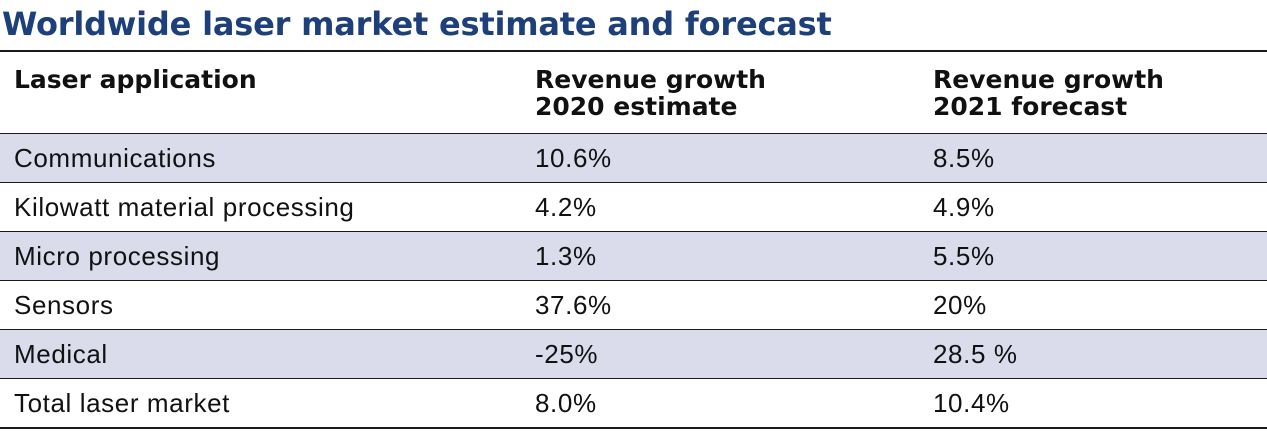  What do you see at coordinates (964, 158) in the screenshot?
I see `forecast-2021-cell: 8.5%` at bounding box center [964, 158].